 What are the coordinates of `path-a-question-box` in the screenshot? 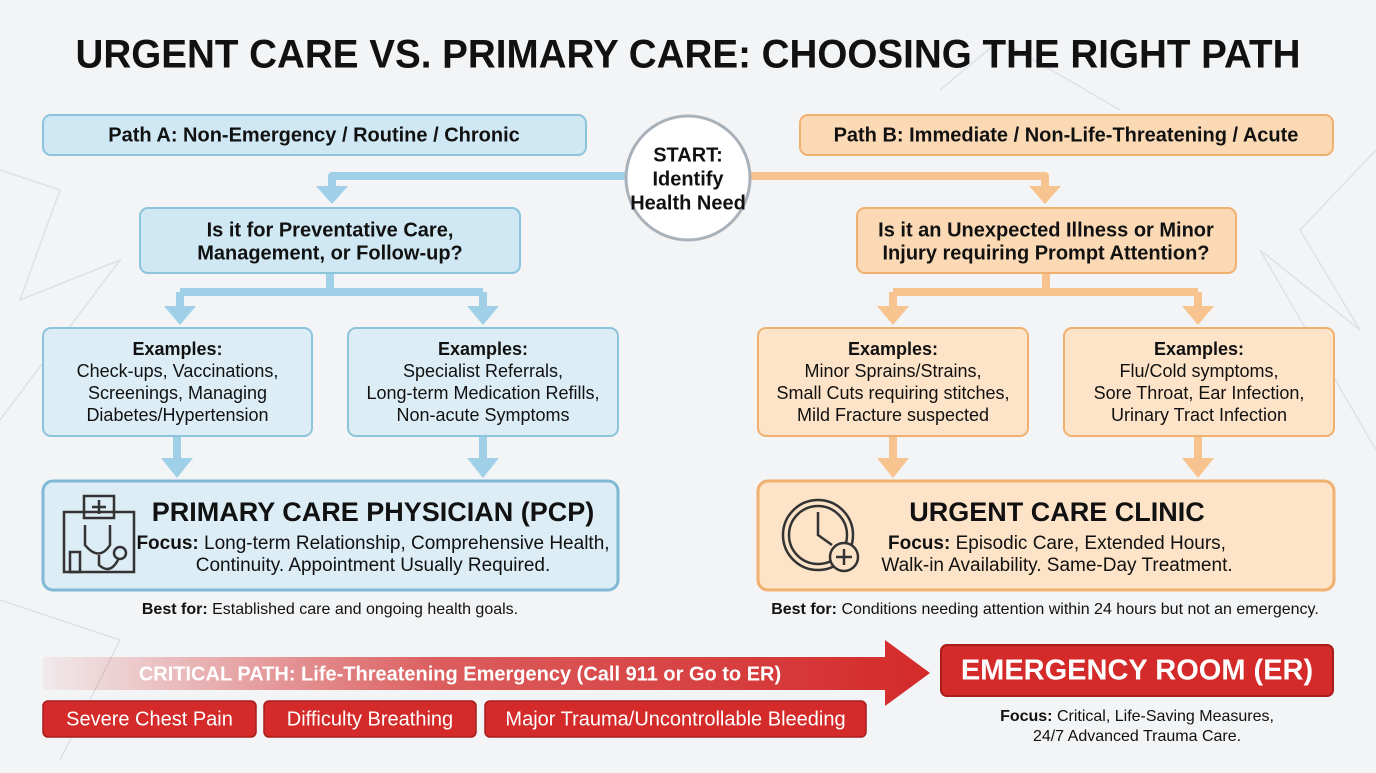 It's located at (330, 240).